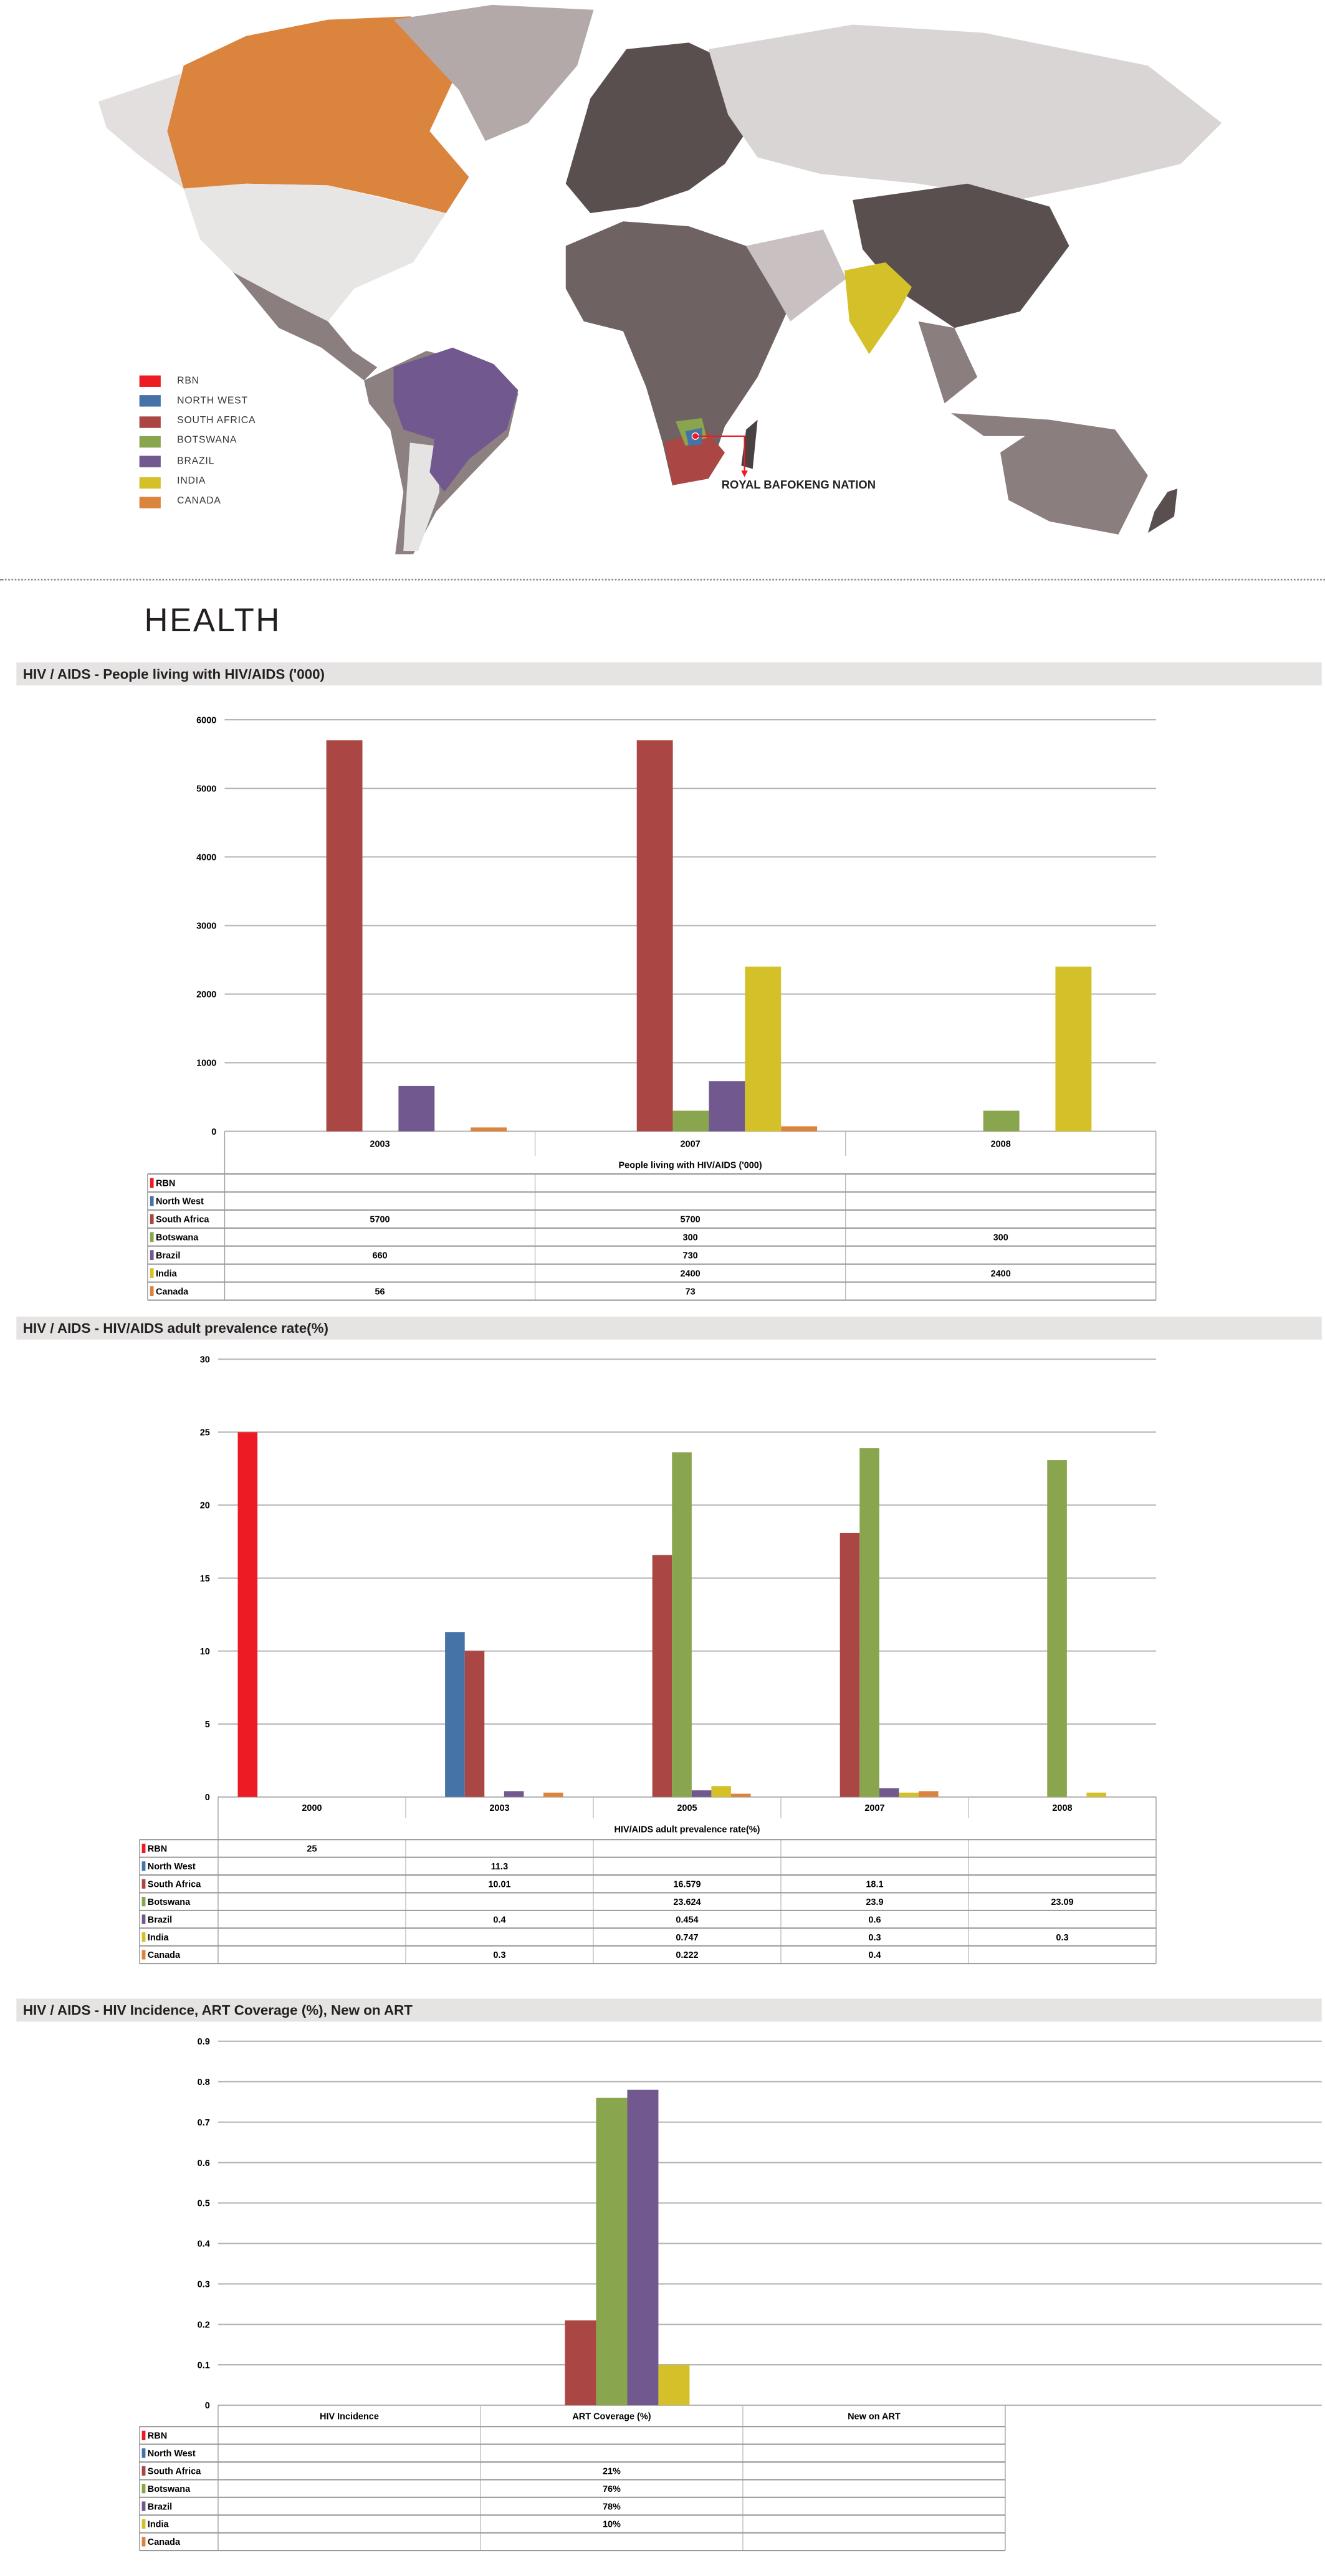 The image size is (1325, 2576). I want to click on y-tick-label: 3000, so click(206, 927).